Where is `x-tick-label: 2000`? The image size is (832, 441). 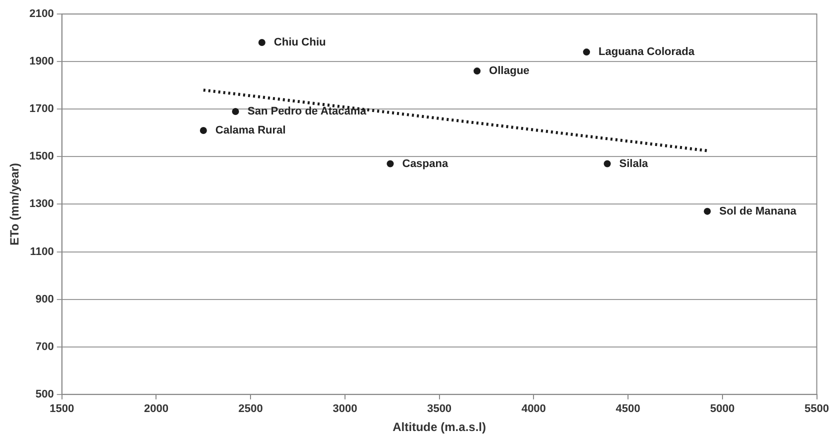 x-tick-label: 2000 is located at coordinates (156, 409).